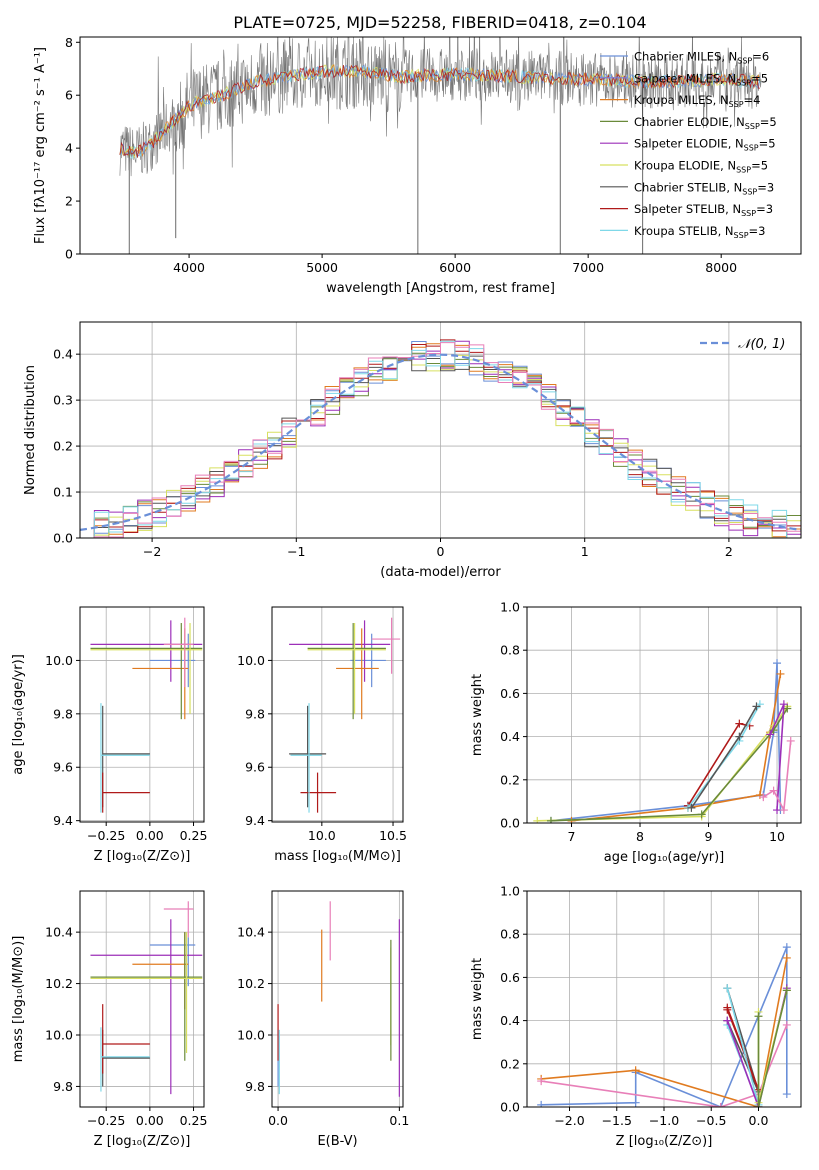 This screenshot has width=819, height=1170. Describe the element at coordinates (510, 693) in the screenshot. I see `y-tick-label: 0.6` at that location.